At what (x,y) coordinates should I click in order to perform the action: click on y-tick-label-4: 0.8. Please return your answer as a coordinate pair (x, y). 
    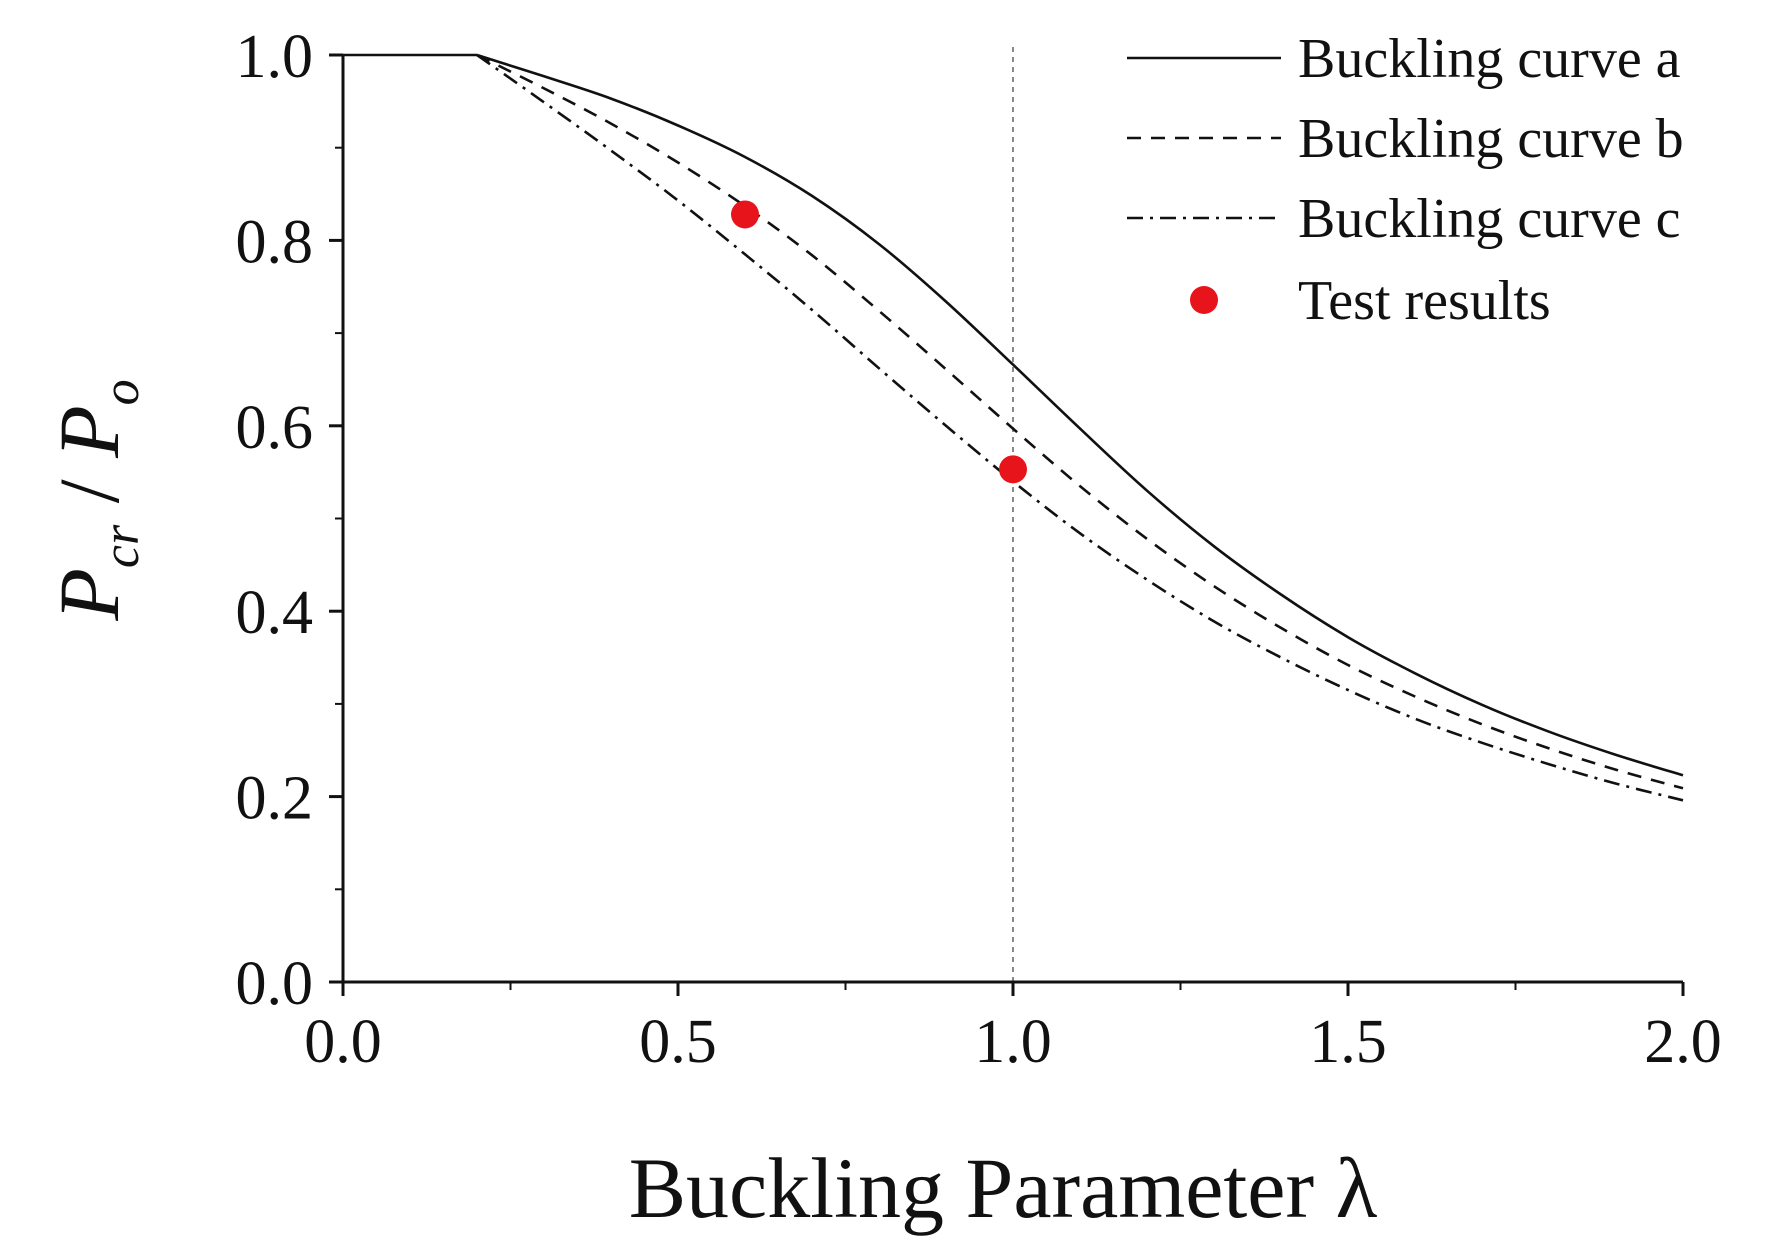
    Looking at the image, I should click on (275, 242).